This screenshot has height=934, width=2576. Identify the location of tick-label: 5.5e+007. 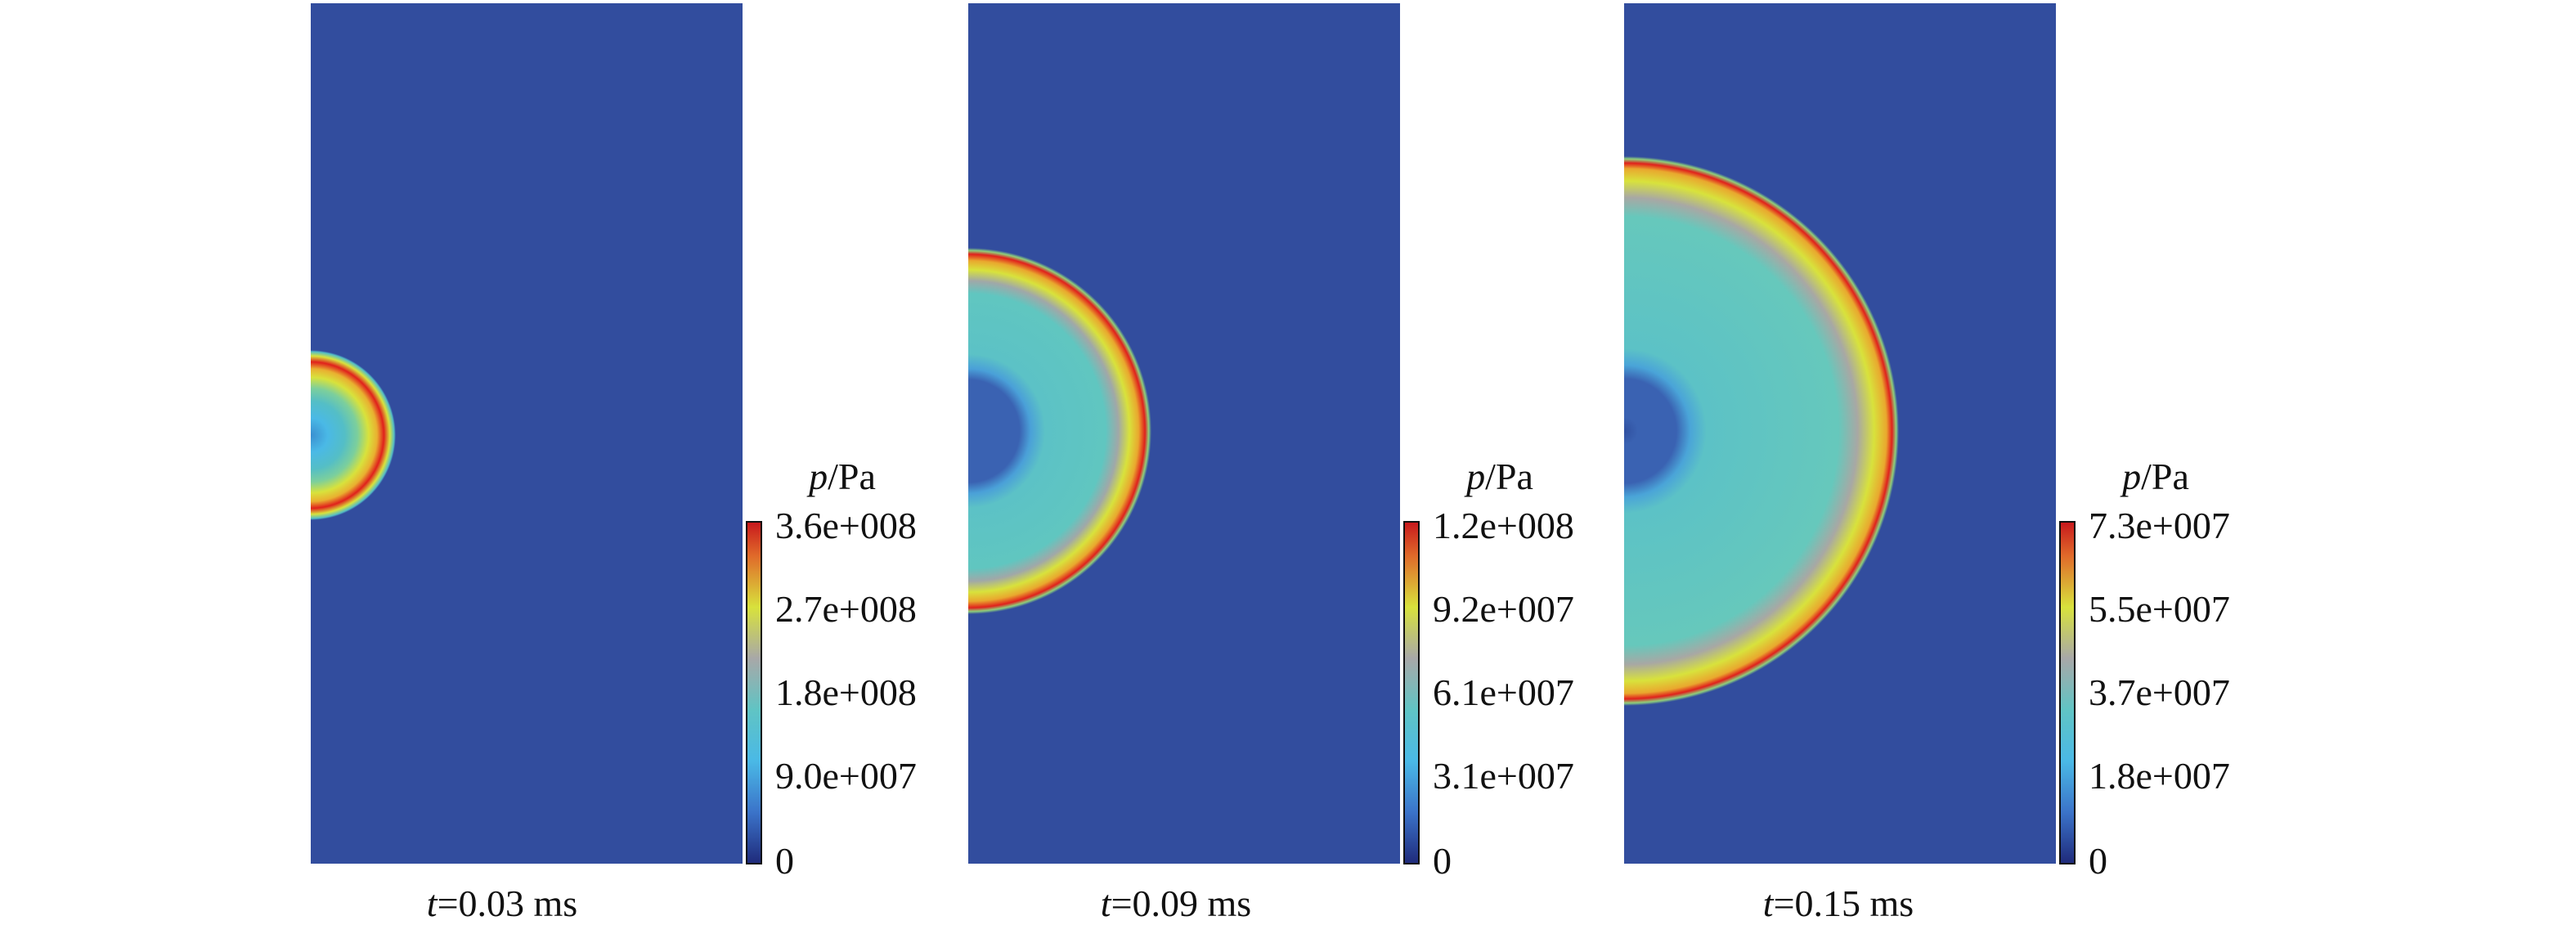
(2159, 609).